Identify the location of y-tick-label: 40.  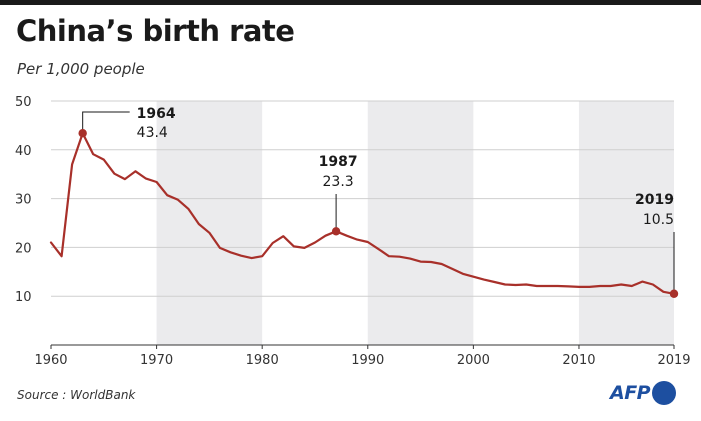
(23, 151).